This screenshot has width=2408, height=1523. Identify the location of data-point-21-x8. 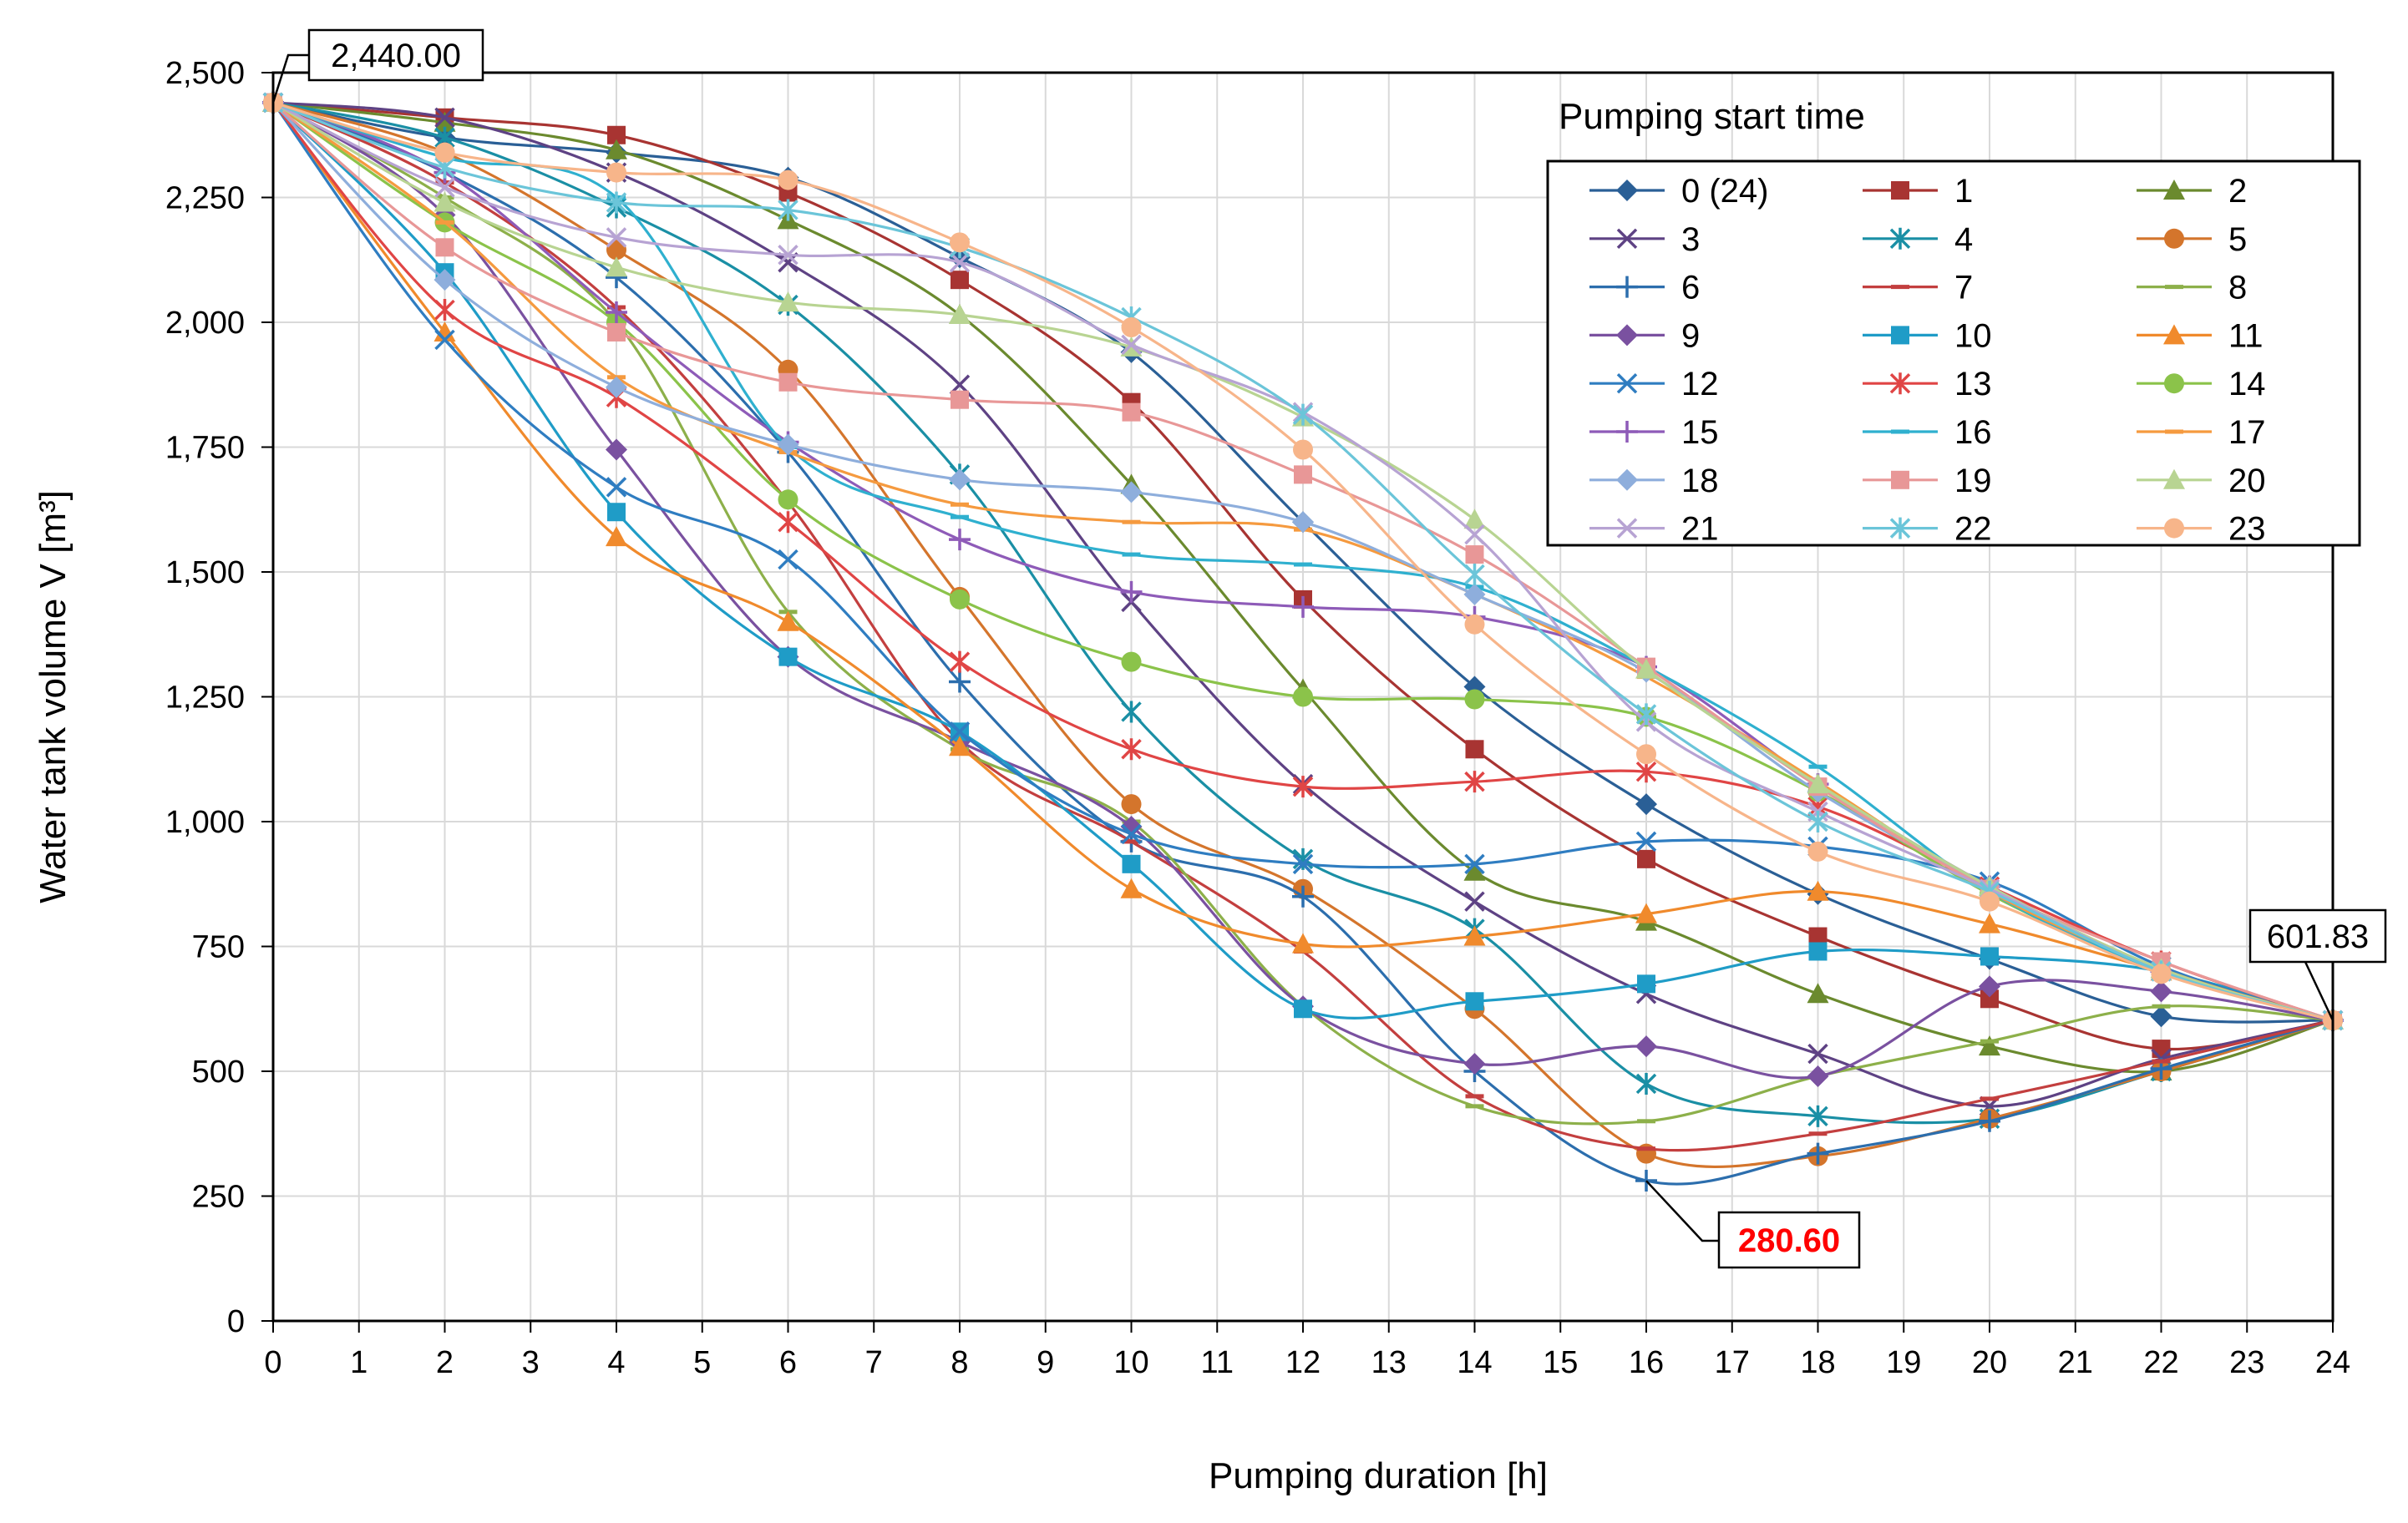
(960, 262).